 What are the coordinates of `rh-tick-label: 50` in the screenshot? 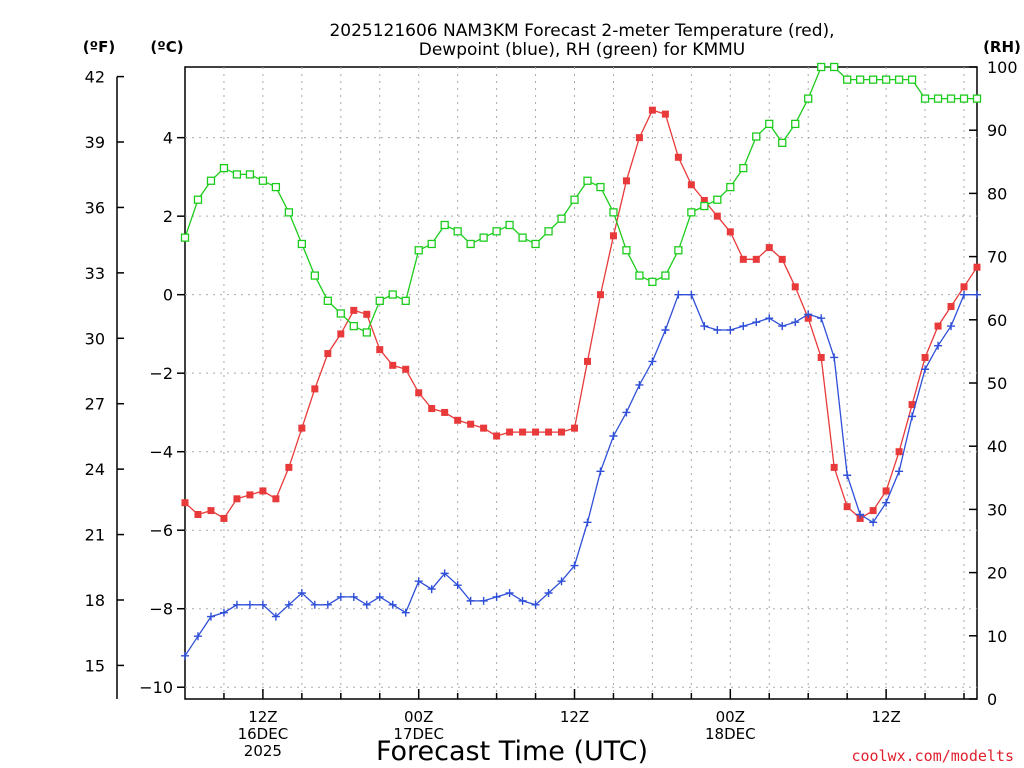 It's located at (997, 383).